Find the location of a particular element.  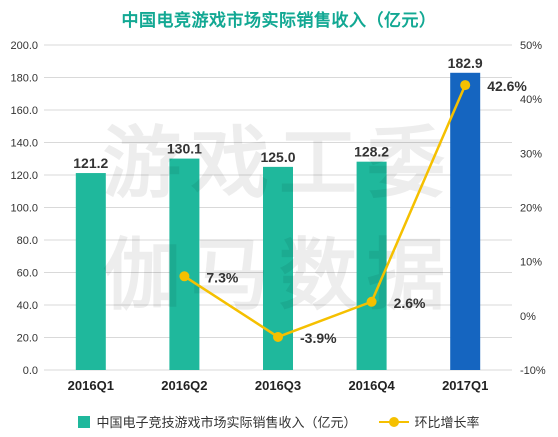

growth-value-label: 7.3% is located at coordinates (222, 277).